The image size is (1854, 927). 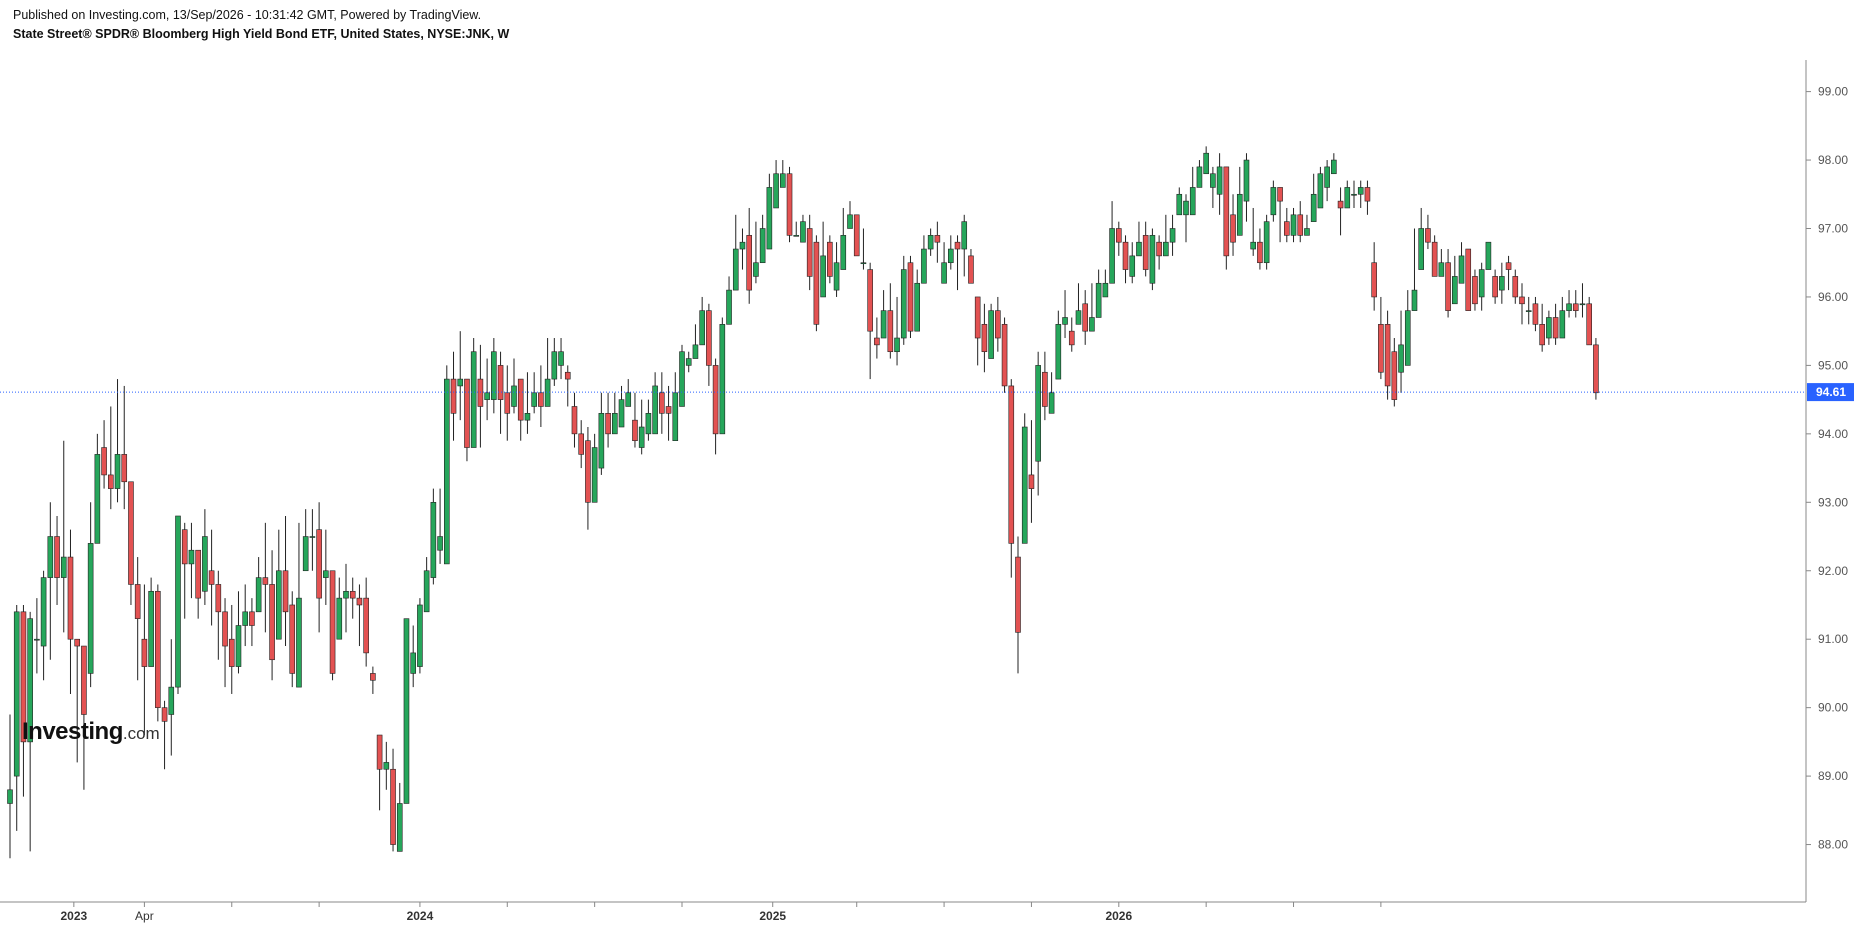 What do you see at coordinates (91, 732) in the screenshot?
I see `investing-logo: Investing.com` at bounding box center [91, 732].